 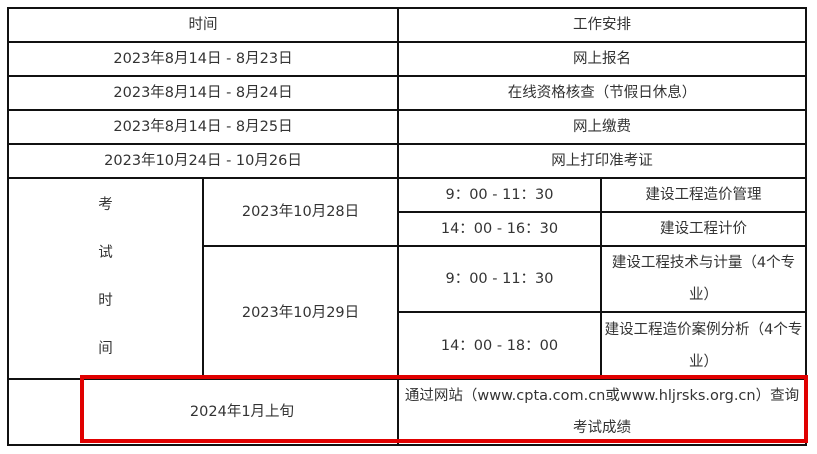 I want to click on table-row: 14：00 - 18：00 建设工程造价案例分析（4个专业）, so click(x=407, y=345).